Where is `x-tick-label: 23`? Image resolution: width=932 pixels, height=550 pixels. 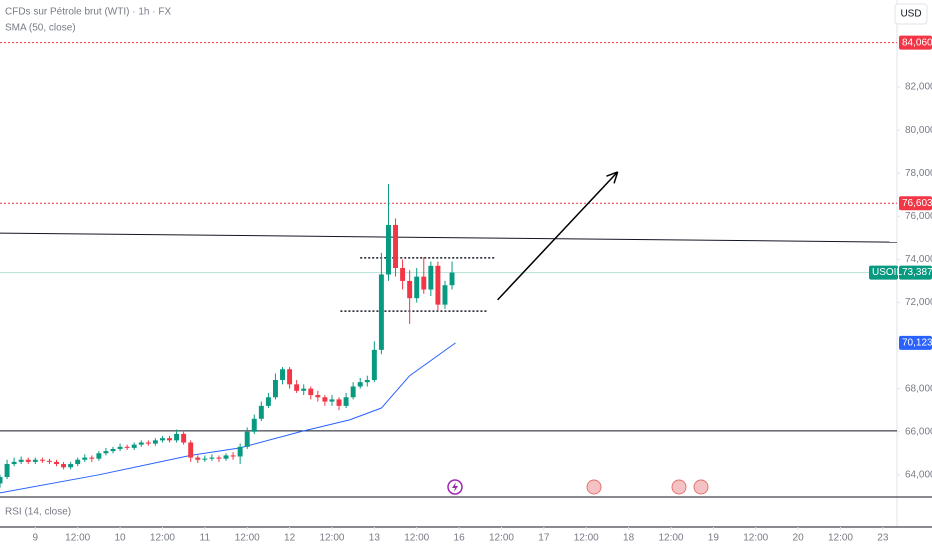 x-tick-label: 23 is located at coordinates (883, 538).